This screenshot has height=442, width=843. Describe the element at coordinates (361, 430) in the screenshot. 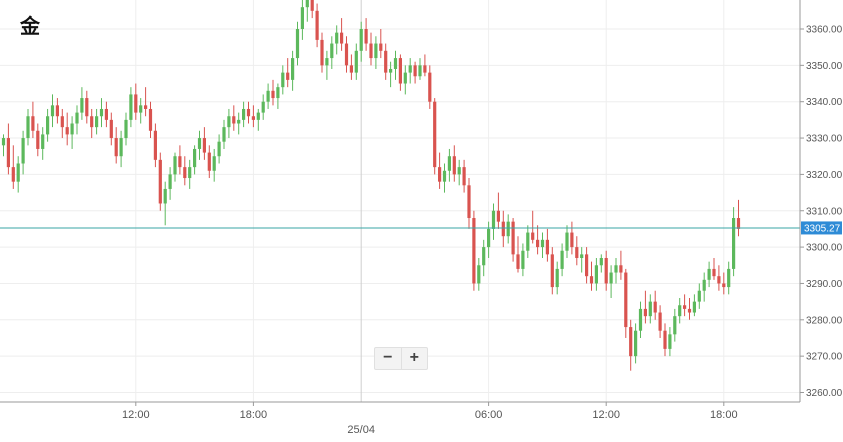

I see `crosshair-date-label: 25/04` at that location.